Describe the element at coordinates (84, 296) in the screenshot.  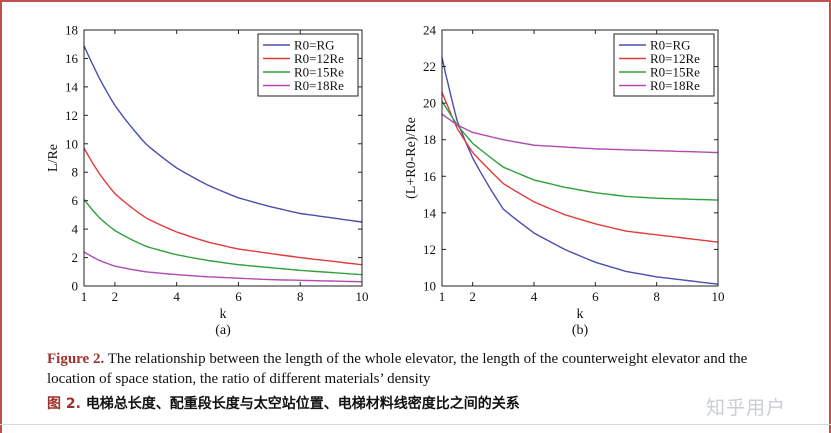
I see `panel-a-xtick-label: 1` at that location.